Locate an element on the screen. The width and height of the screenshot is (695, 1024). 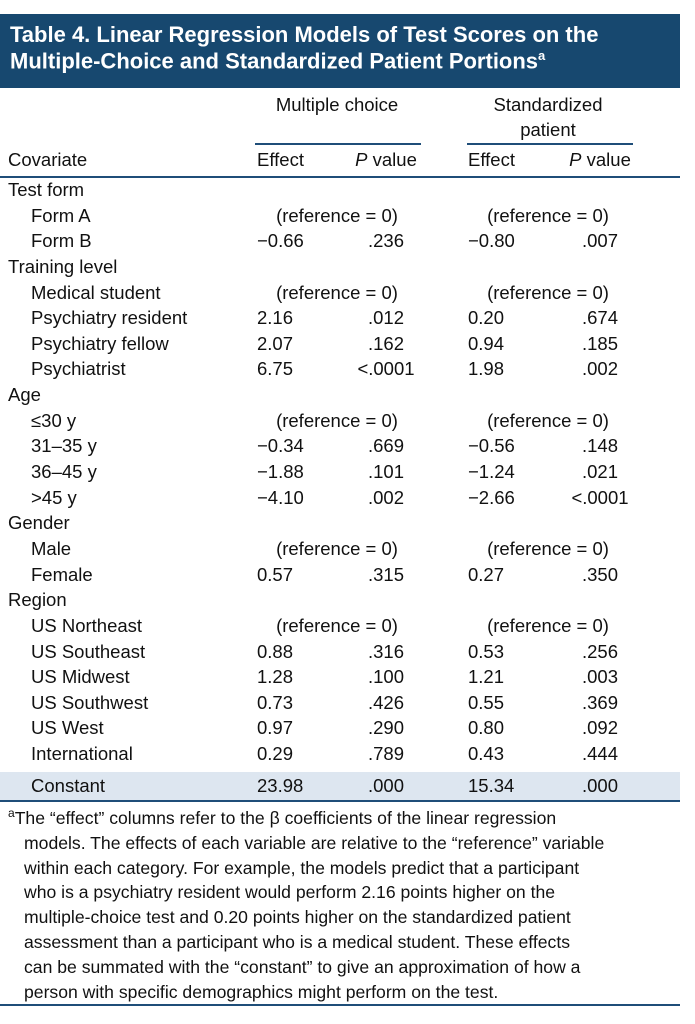
column-header: Covariate is located at coordinates (47, 160).